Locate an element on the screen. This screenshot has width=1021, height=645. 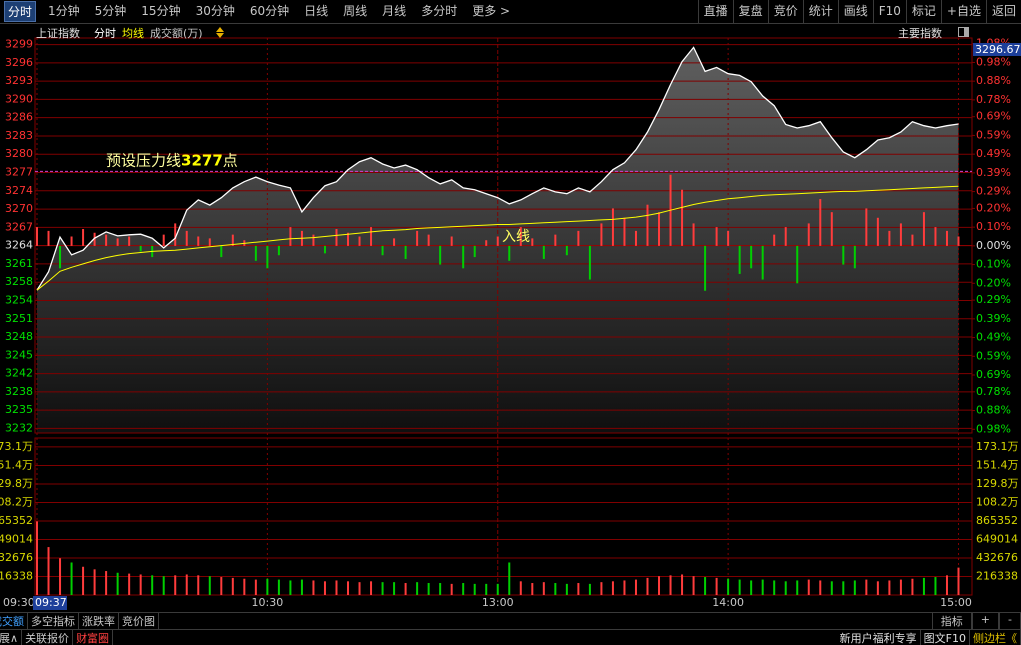
period-tab: 30分钟 is located at coordinates (215, 11).